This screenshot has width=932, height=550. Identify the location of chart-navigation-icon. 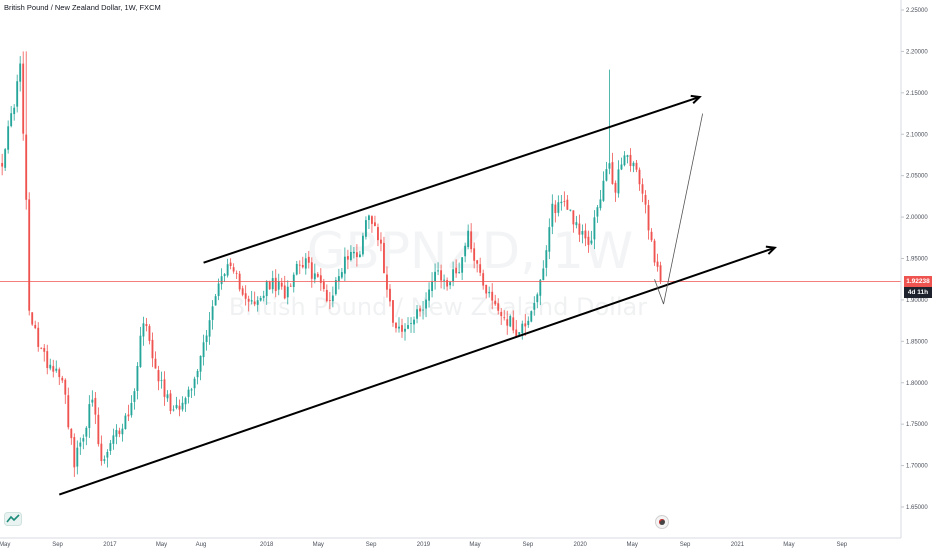
(662, 522).